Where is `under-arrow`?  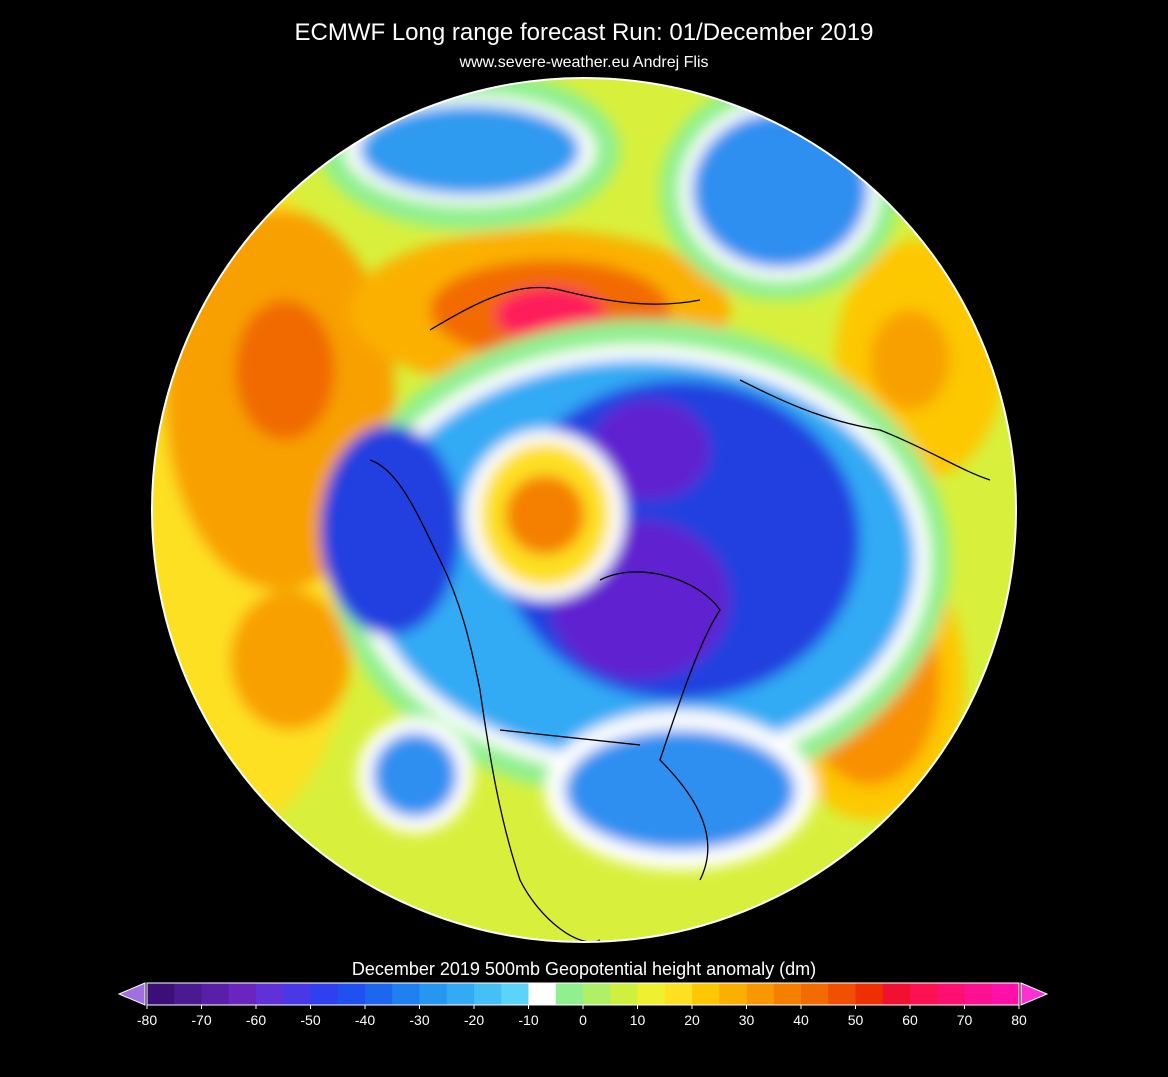
under-arrow is located at coordinates (131, 994).